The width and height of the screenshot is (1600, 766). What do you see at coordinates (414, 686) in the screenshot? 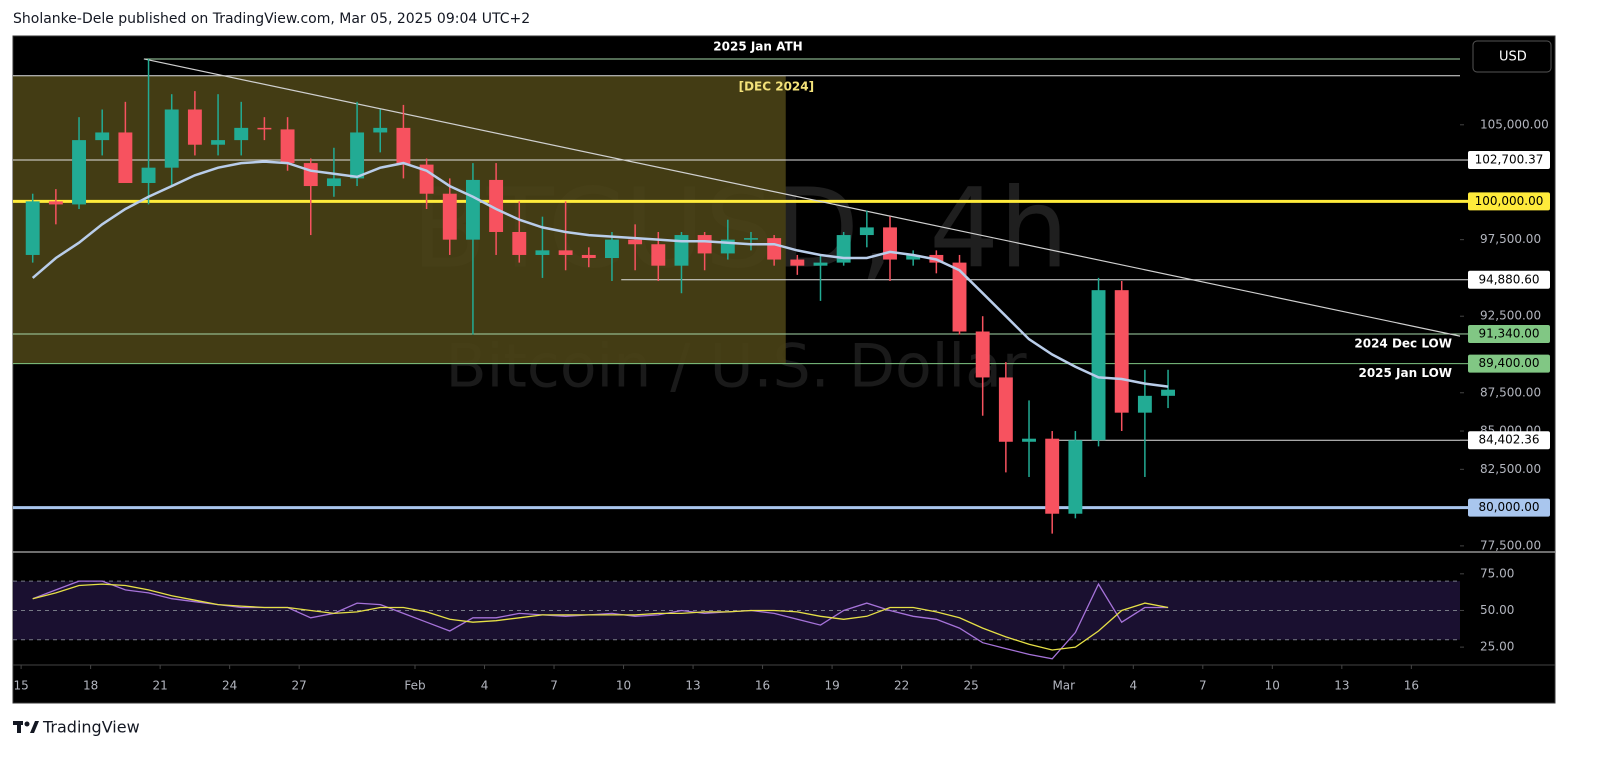
I see `x-tick-label: Feb` at bounding box center [414, 686].